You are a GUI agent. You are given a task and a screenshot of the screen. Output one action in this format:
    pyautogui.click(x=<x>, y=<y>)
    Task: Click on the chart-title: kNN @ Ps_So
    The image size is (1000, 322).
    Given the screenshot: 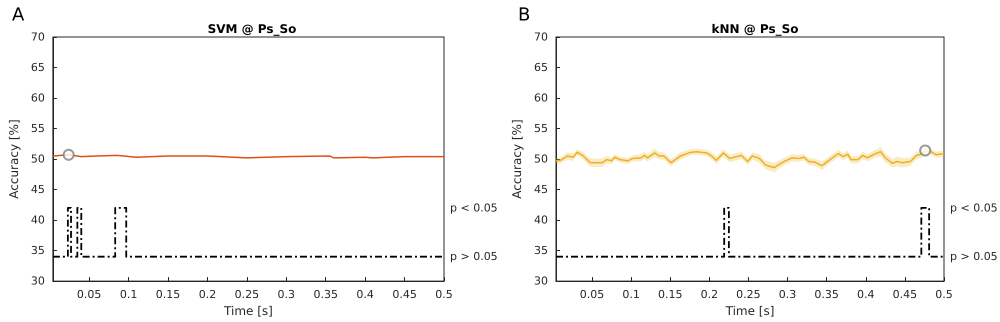 What is the action you would take?
    pyautogui.click(x=755, y=29)
    